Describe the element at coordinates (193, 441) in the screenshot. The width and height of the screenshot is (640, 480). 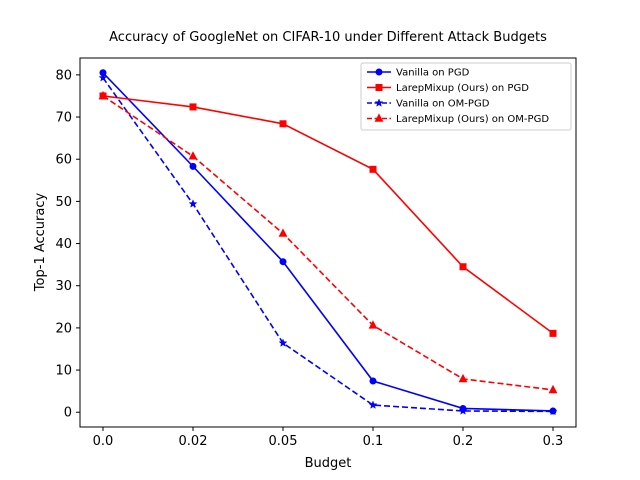
I see `x-tick-label: 0.02` at that location.